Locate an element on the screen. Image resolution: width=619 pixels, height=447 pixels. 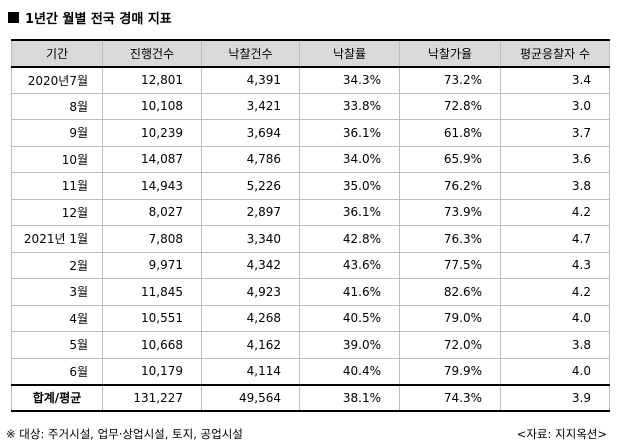
cell-sold: 4,391 is located at coordinates (250, 80).